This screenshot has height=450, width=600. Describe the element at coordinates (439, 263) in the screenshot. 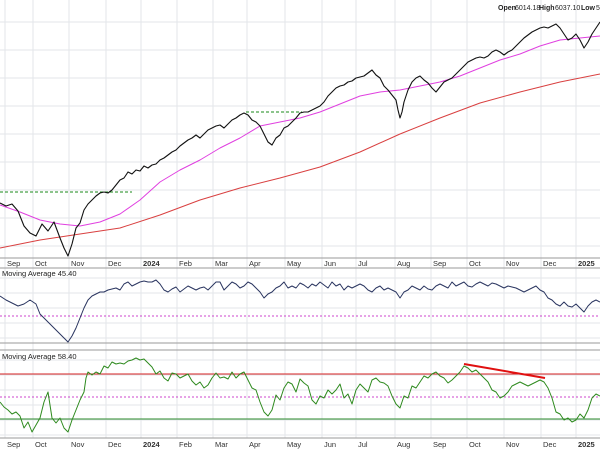

I see `x-tick-top-12: Sep` at that location.